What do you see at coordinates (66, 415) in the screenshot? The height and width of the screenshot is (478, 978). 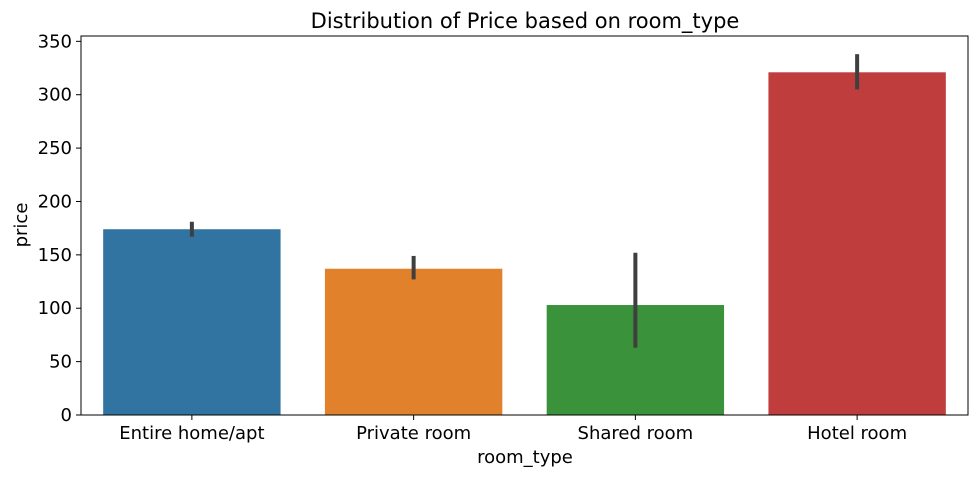 I see `y-tick-label: 0` at bounding box center [66, 415].